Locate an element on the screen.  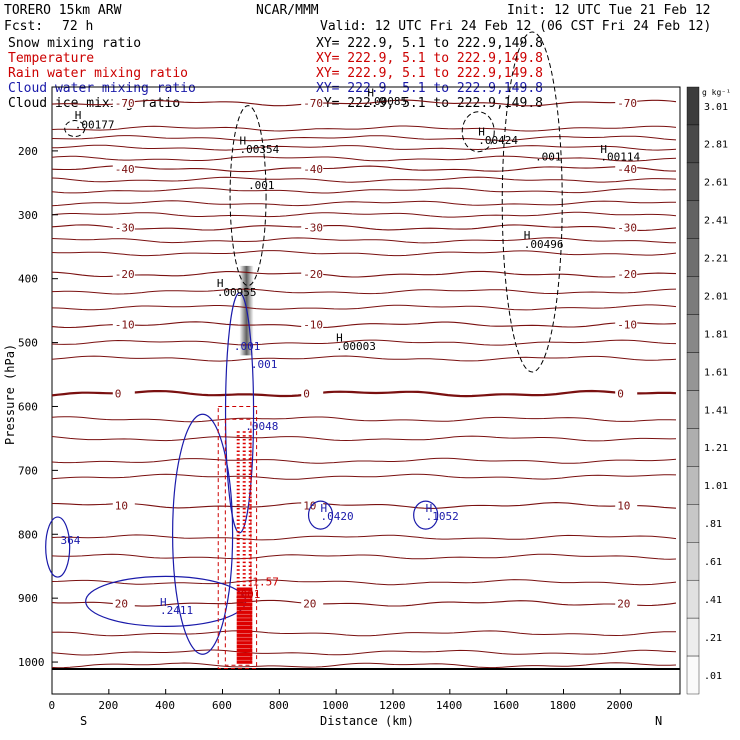
fcst-label: Fcst: is located at coordinates (23, 26).